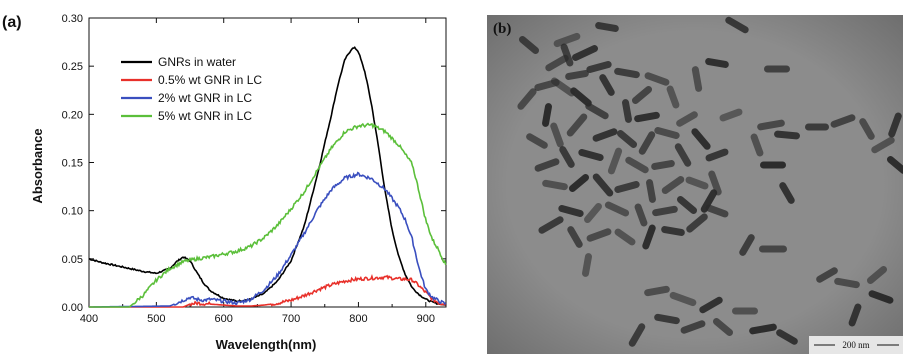 The image size is (903, 354). Describe the element at coordinates (210, 80) in the screenshot. I see `legend-label: 0.5% wt GNR in LC` at that location.